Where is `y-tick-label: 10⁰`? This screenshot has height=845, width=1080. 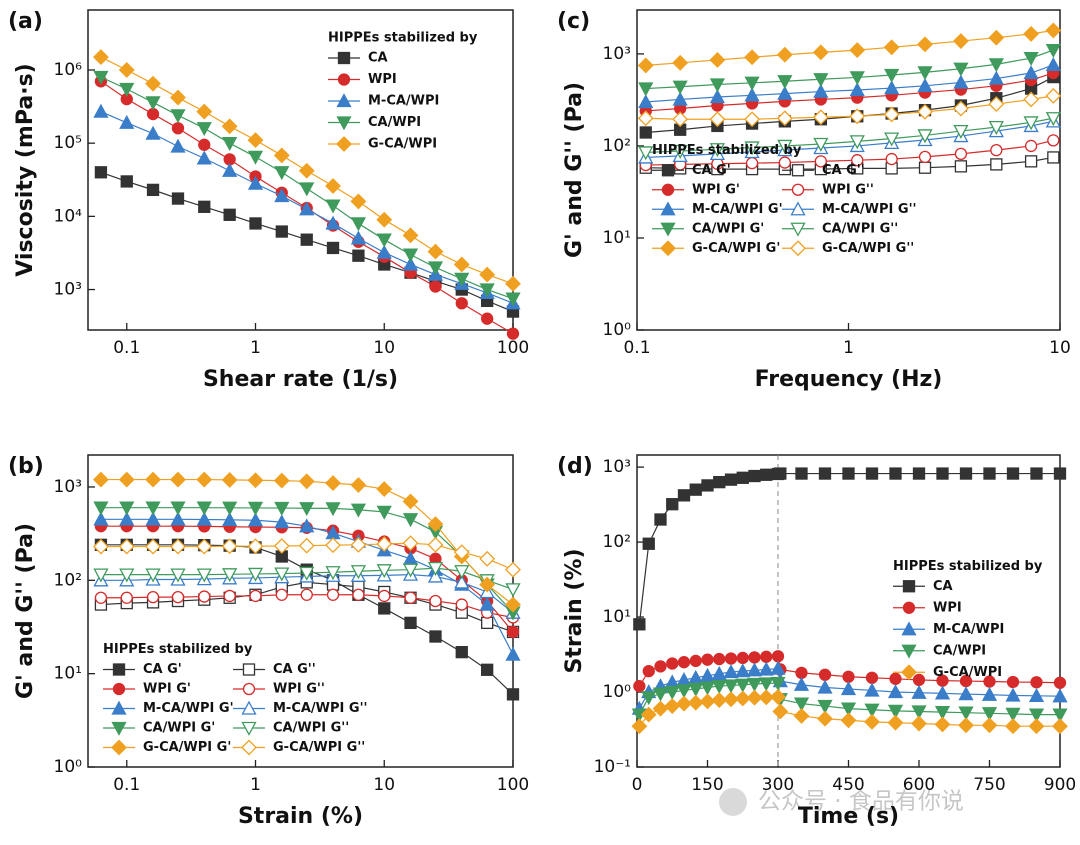
y-tick-label: 10⁰ is located at coordinates (617, 692).